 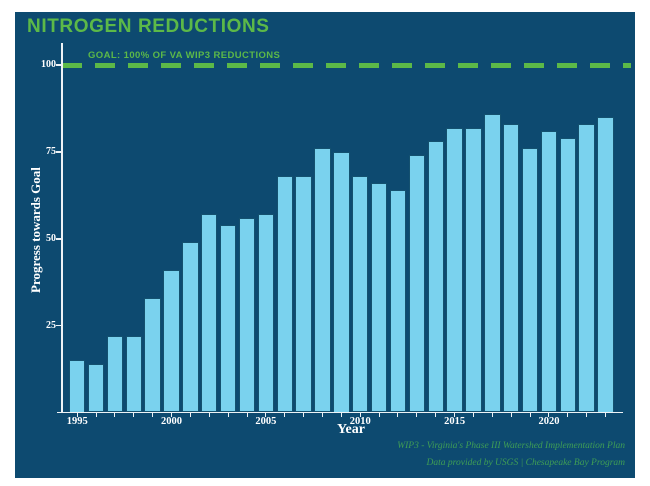 I want to click on y-tick-label-50: 50, so click(x=51, y=238).